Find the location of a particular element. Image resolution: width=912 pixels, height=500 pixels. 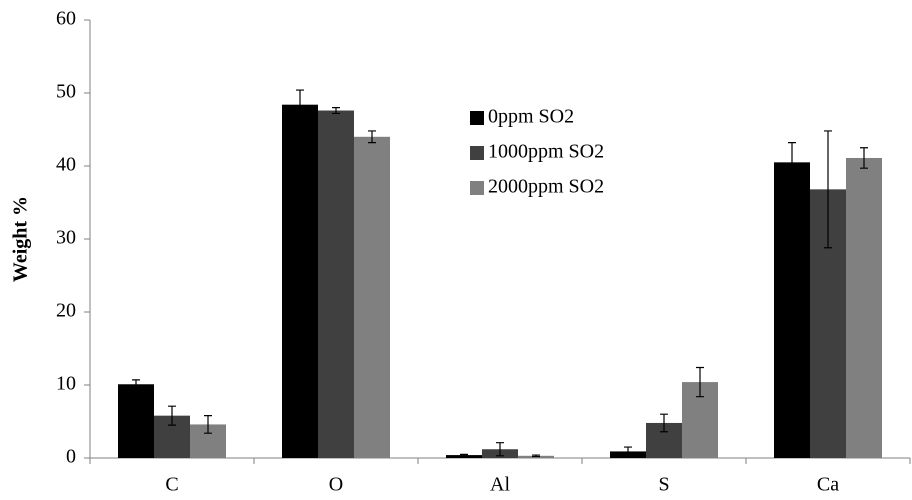

x-tick-label: Al is located at coordinates (500, 485).